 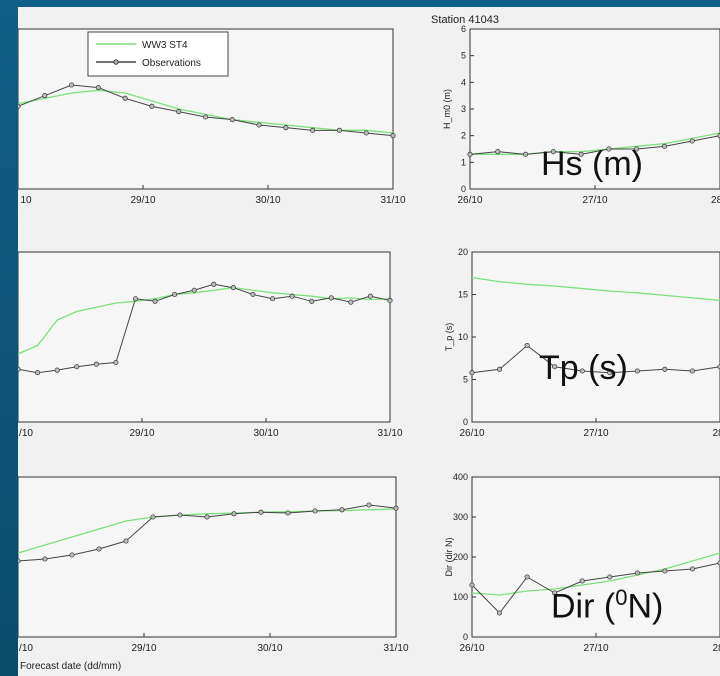 I want to click on dir-left-frame, so click(x=207, y=557).